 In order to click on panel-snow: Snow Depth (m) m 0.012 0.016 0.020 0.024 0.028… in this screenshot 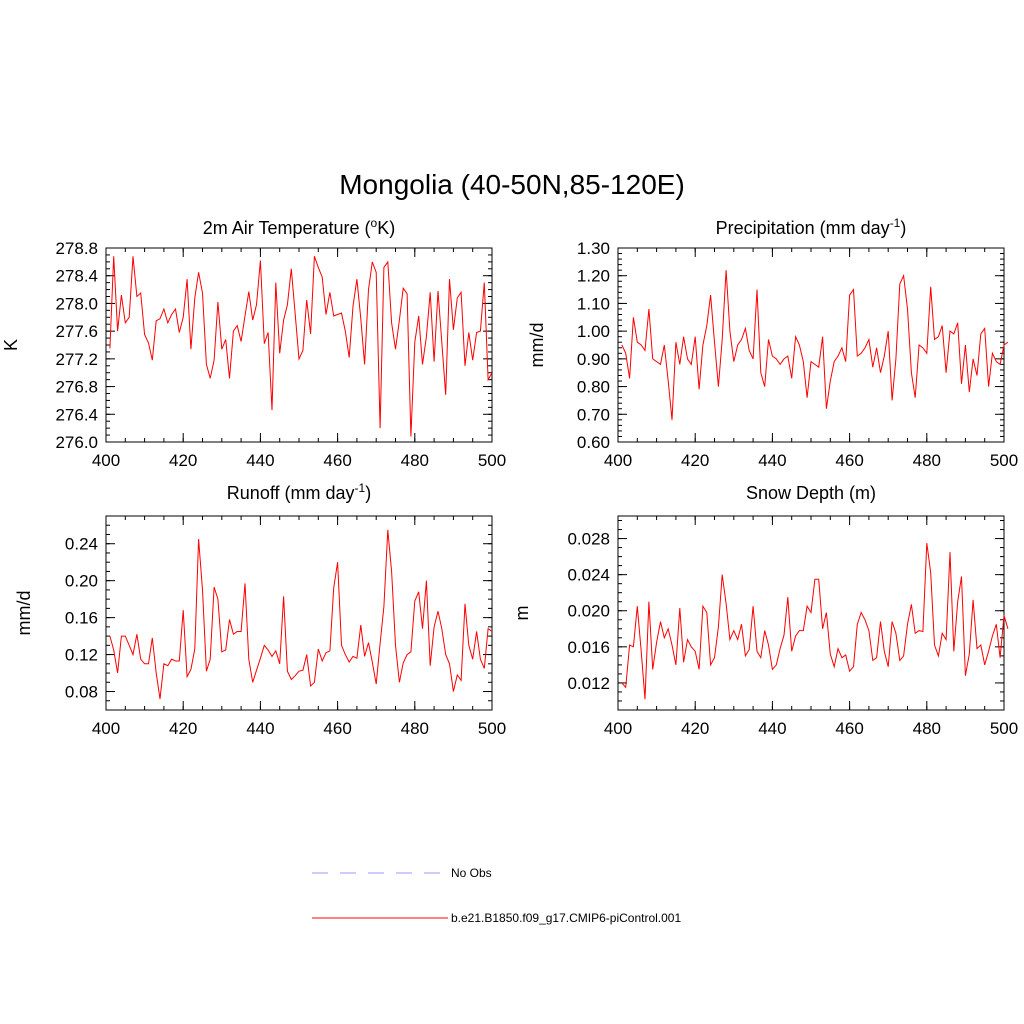, I will do `click(765, 610)`.